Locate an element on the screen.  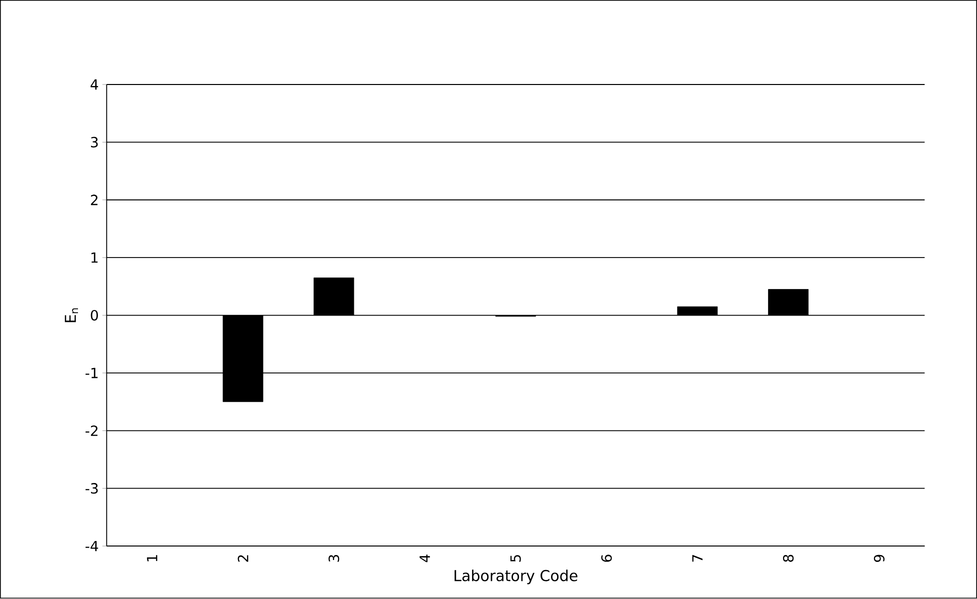
x-tick-label: 7 is located at coordinates (697, 558).